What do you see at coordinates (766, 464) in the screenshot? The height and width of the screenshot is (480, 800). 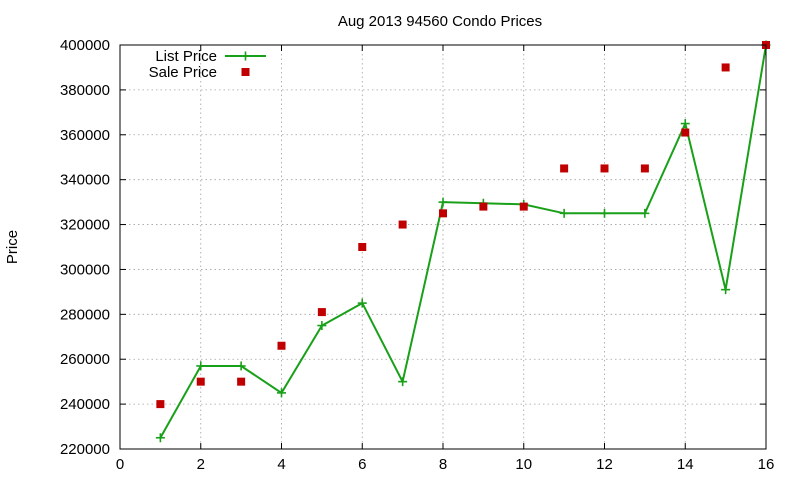 I see `x-tick-label: 16` at bounding box center [766, 464].